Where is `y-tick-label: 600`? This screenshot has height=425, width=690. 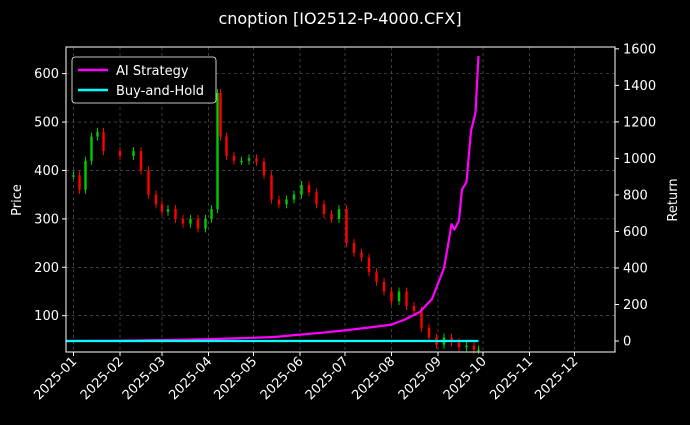 y-tick-label: 600 is located at coordinates (46, 74).